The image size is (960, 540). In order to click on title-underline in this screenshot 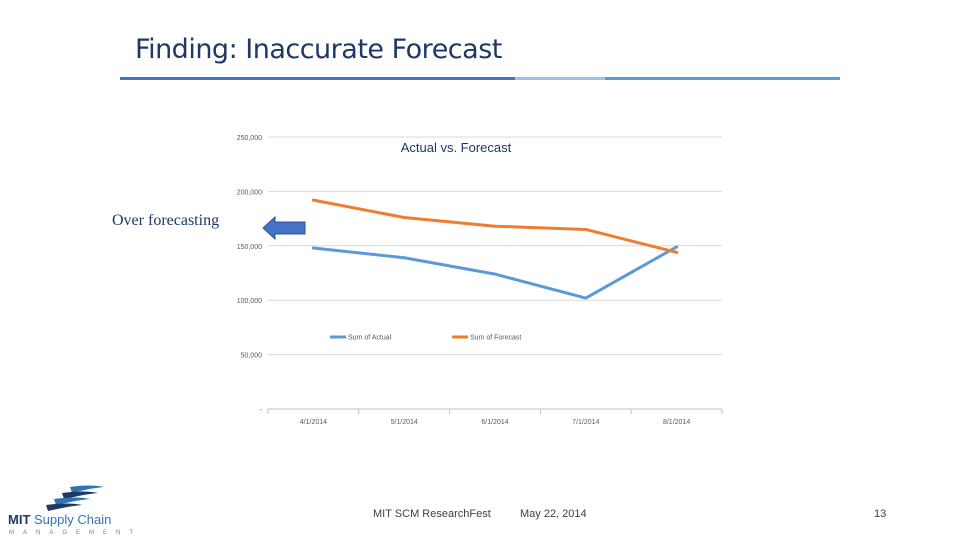, I will do `click(480, 78)`.